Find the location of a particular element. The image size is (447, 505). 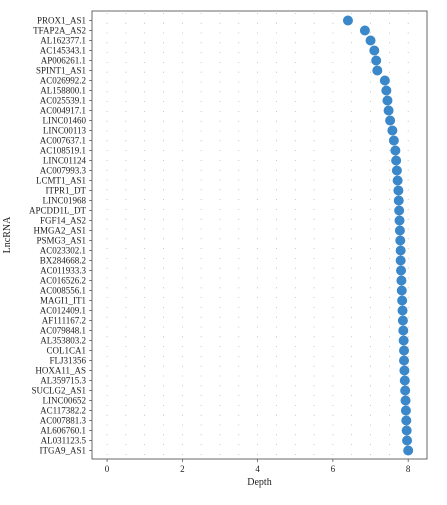

y-tick-label: AC023302.1 is located at coordinates (63, 251).